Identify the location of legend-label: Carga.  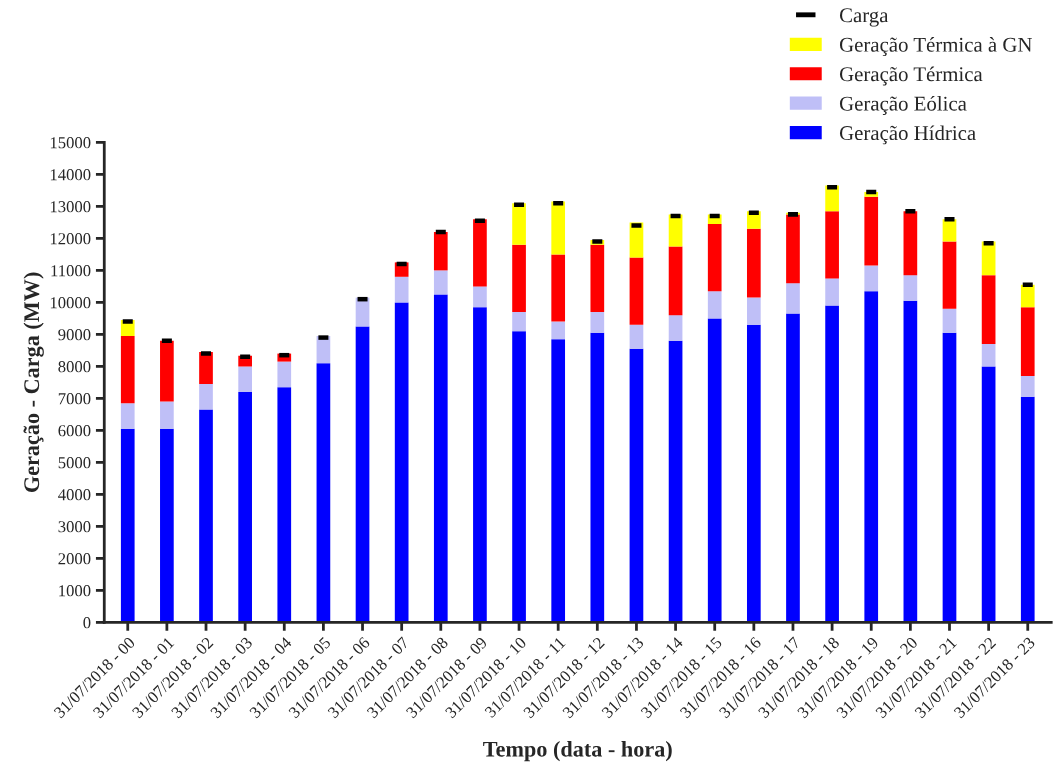
(864, 17).